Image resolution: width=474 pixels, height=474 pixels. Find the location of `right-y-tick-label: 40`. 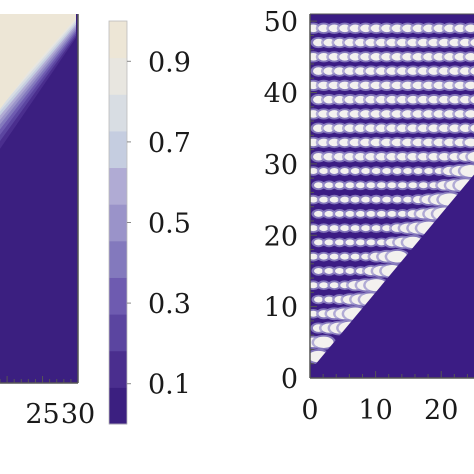

right-y-tick-label: 40 is located at coordinates (281, 94).